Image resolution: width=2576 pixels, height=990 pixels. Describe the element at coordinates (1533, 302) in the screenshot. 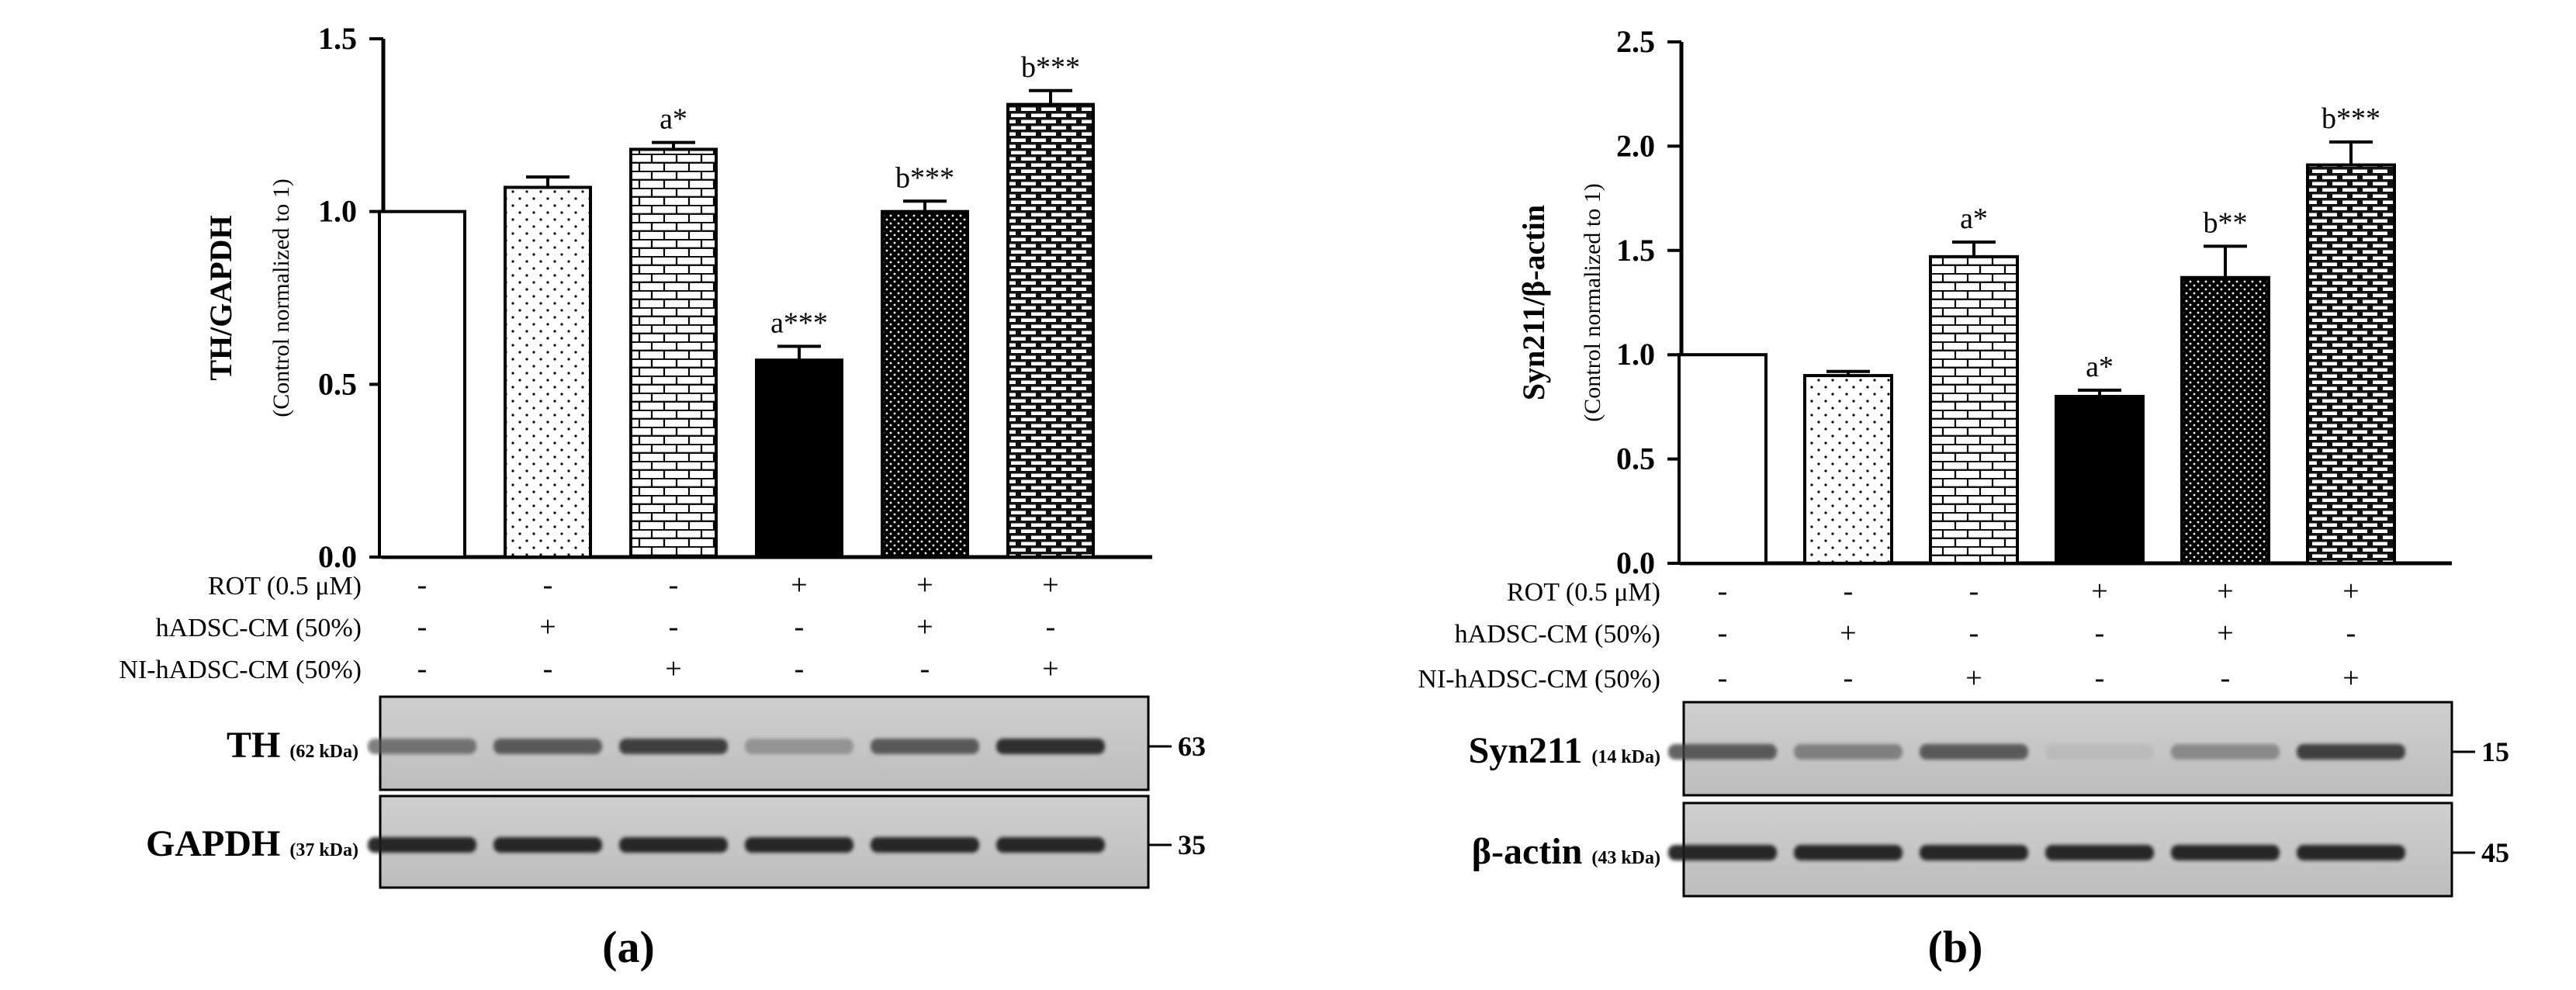

I see `y-axis-label: Syn211/β-actin` at that location.